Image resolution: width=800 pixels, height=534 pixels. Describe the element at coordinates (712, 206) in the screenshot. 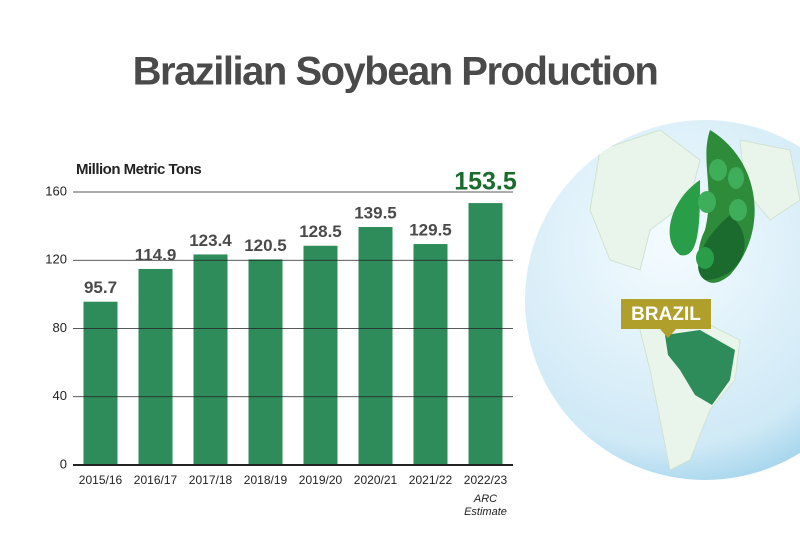

I see `soy-pod` at that location.